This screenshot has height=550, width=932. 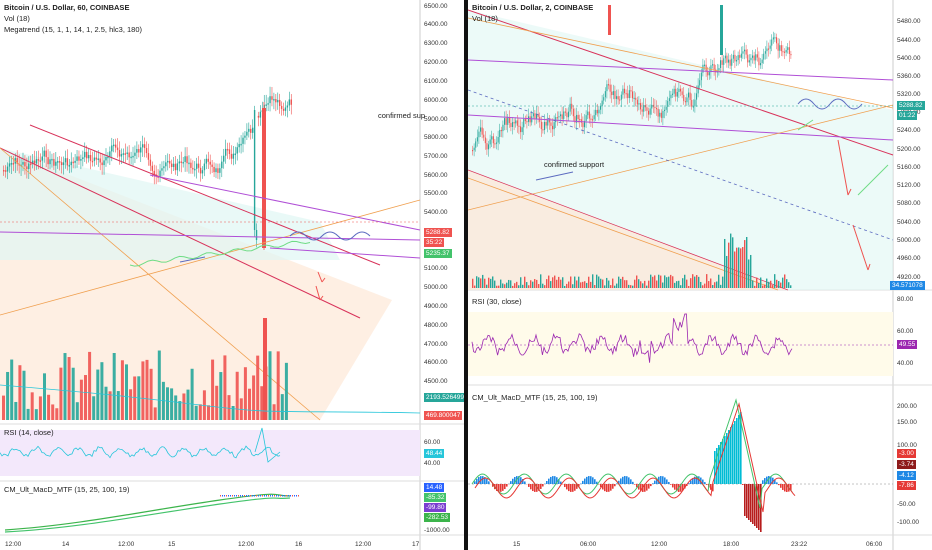 I want to click on price-tick-label: 5400.00, so click(x=436, y=212).